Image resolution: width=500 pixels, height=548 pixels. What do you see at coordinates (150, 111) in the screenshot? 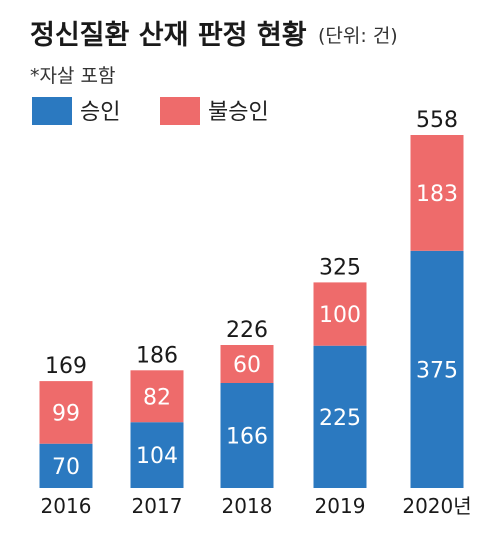
I see `legend: 승인 불승인` at bounding box center [150, 111].